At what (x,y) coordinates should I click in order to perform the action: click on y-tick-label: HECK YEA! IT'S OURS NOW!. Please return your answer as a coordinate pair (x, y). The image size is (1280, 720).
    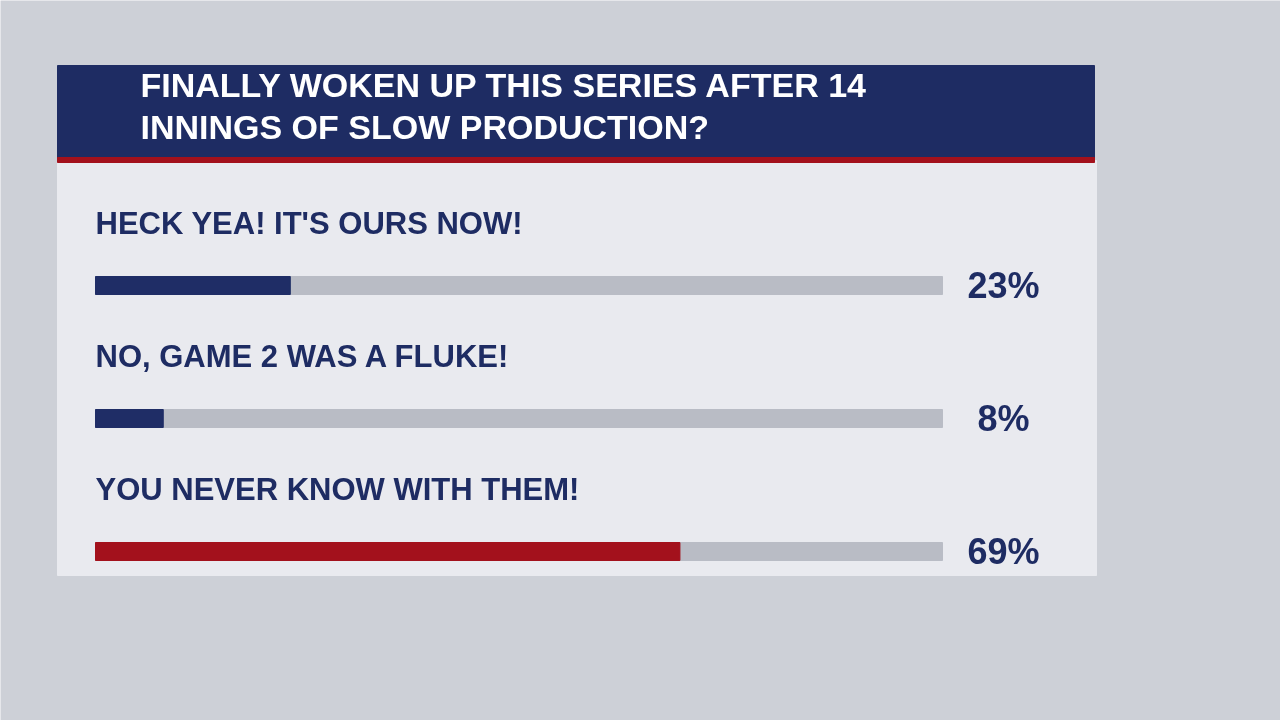
    Looking at the image, I should click on (309, 223).